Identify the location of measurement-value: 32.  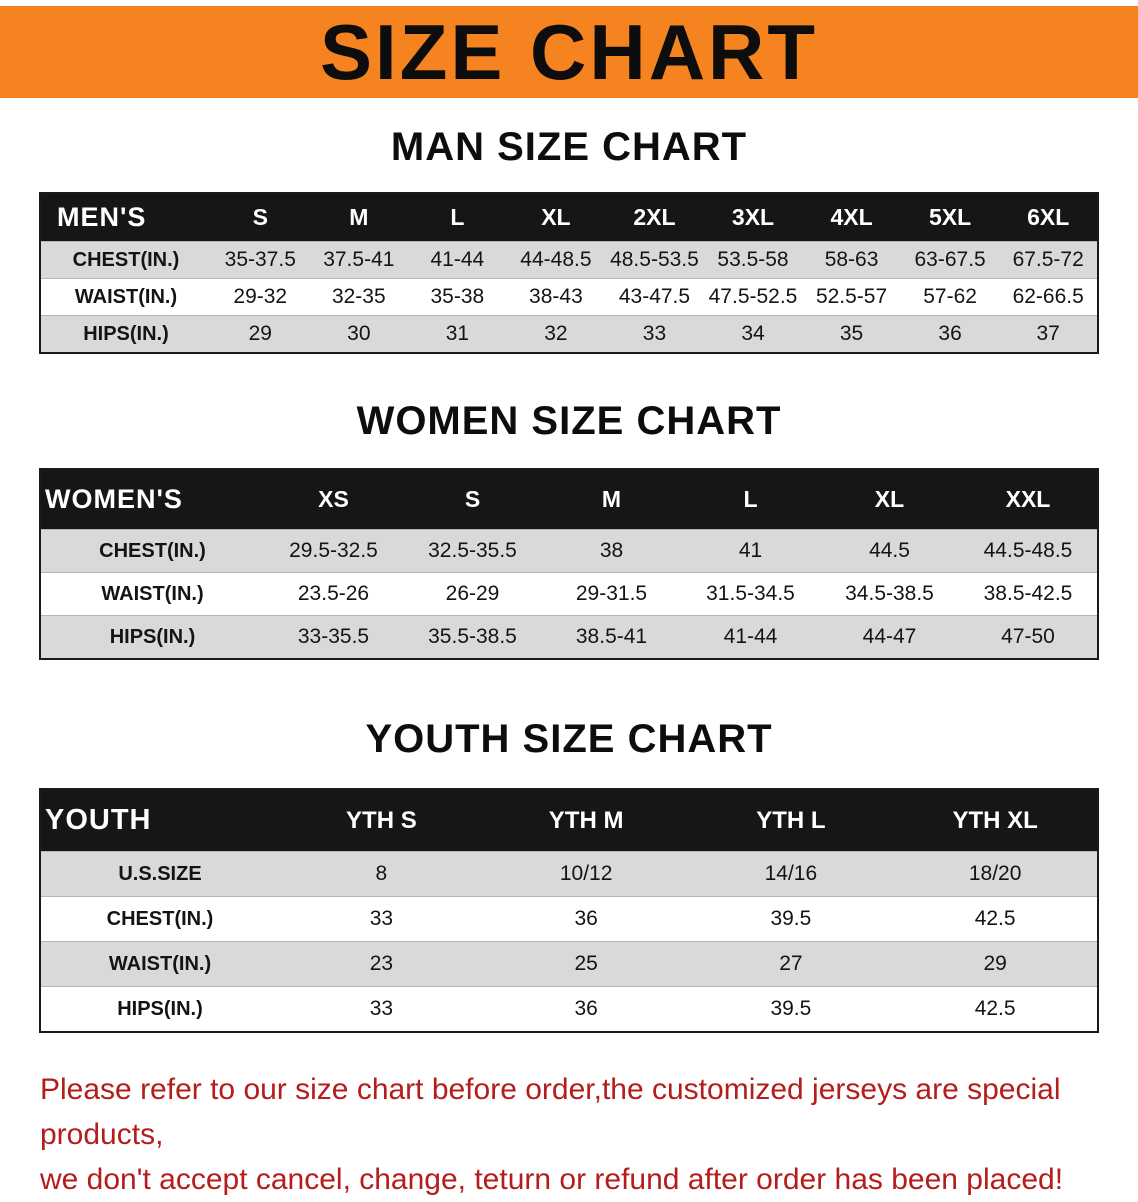
(556, 333).